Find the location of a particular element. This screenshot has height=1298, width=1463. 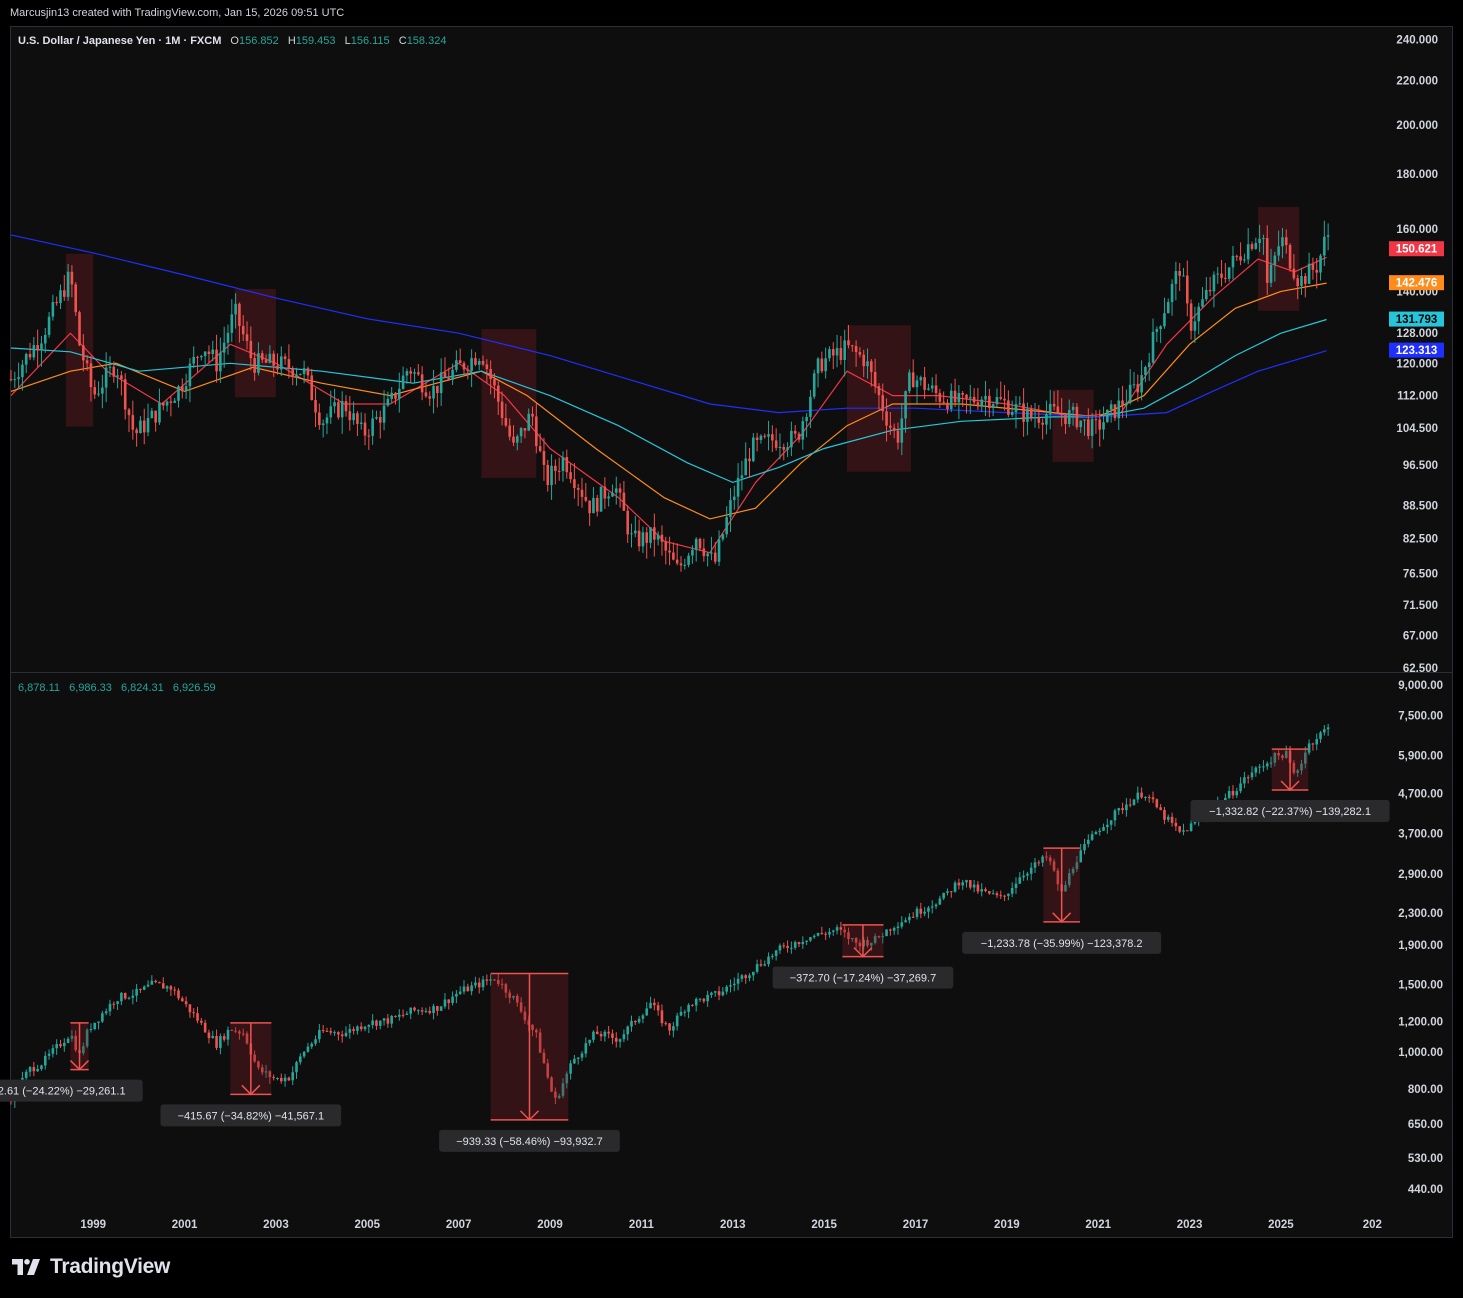

drawdown-arrow-head is located at coordinates (529, 1115).